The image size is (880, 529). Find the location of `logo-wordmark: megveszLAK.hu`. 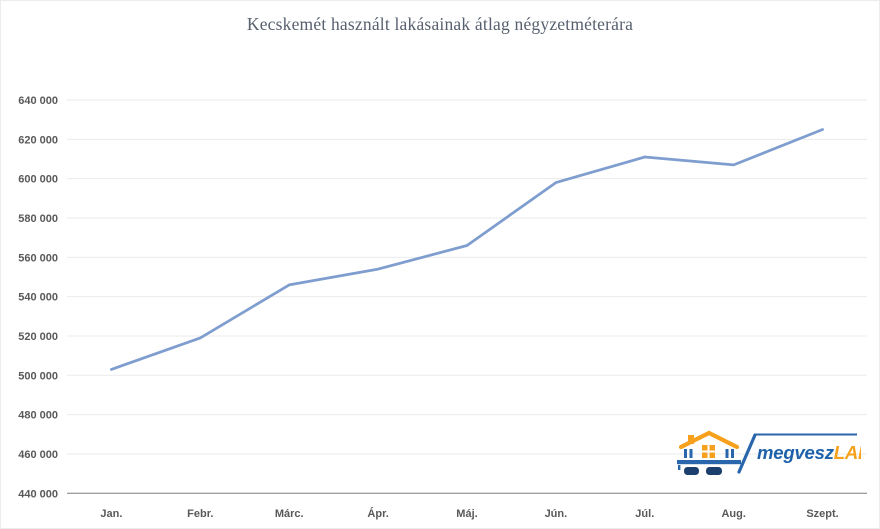

logo-wordmark: megveszLAK.hu is located at coordinates (809, 452).